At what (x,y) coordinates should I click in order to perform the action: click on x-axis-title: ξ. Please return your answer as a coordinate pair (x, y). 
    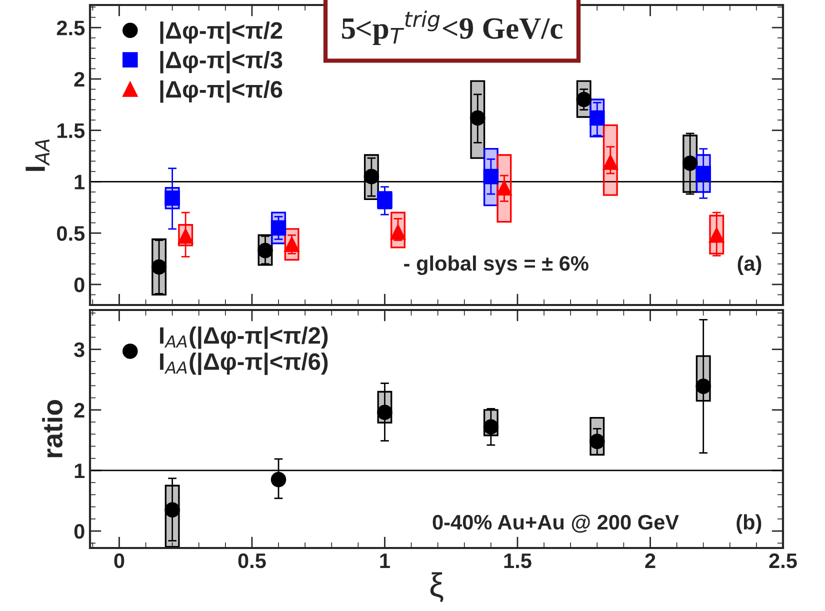
    Looking at the image, I should click on (437, 587).